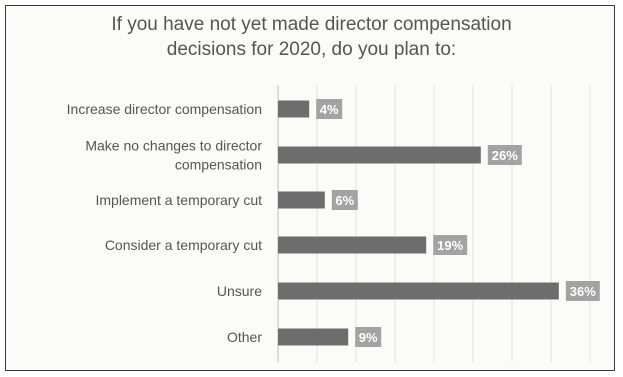  I want to click on category-label: Implement a temporary cut, so click(178, 200).